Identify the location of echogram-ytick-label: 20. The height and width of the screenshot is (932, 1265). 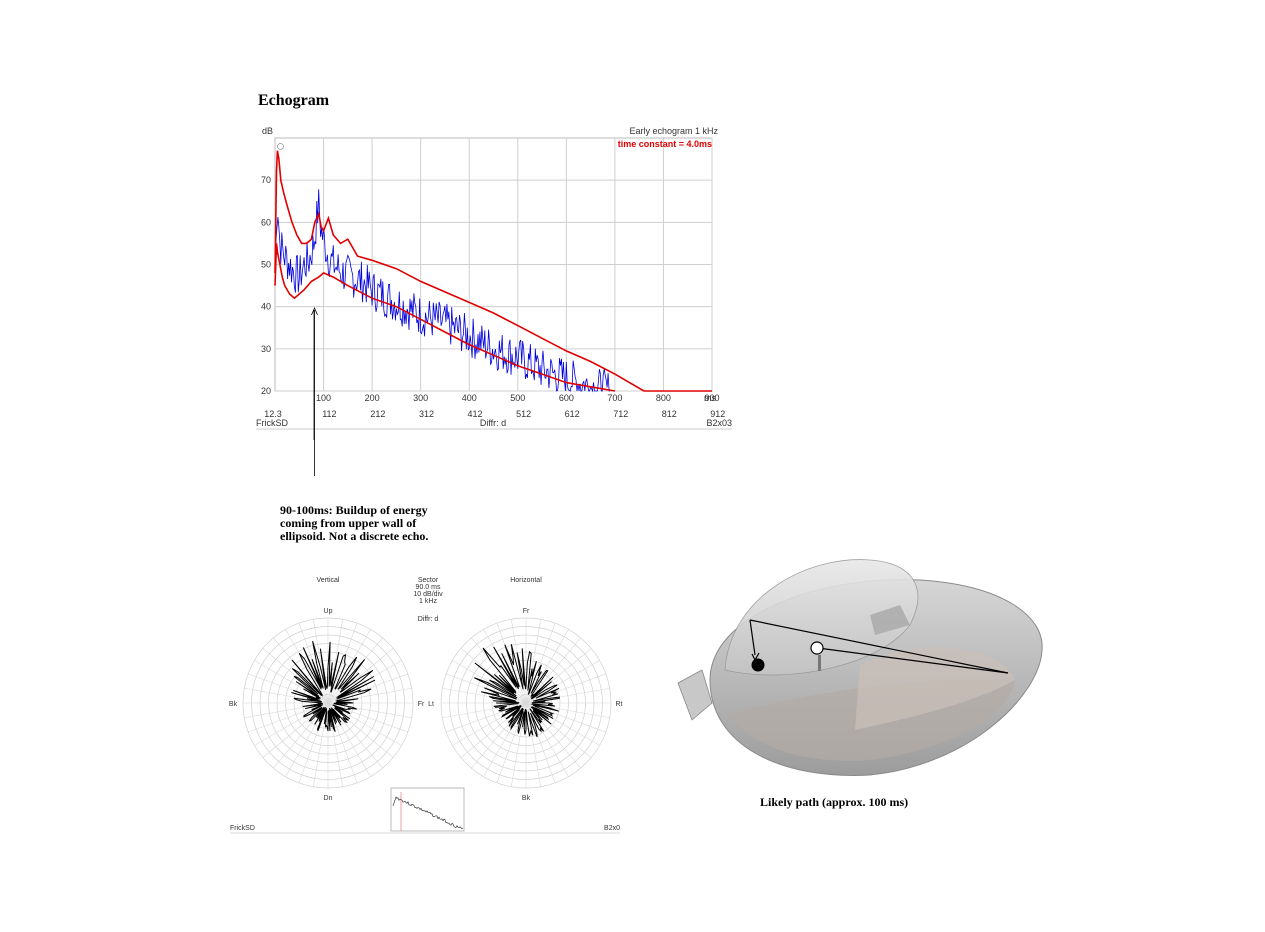
(266, 391).